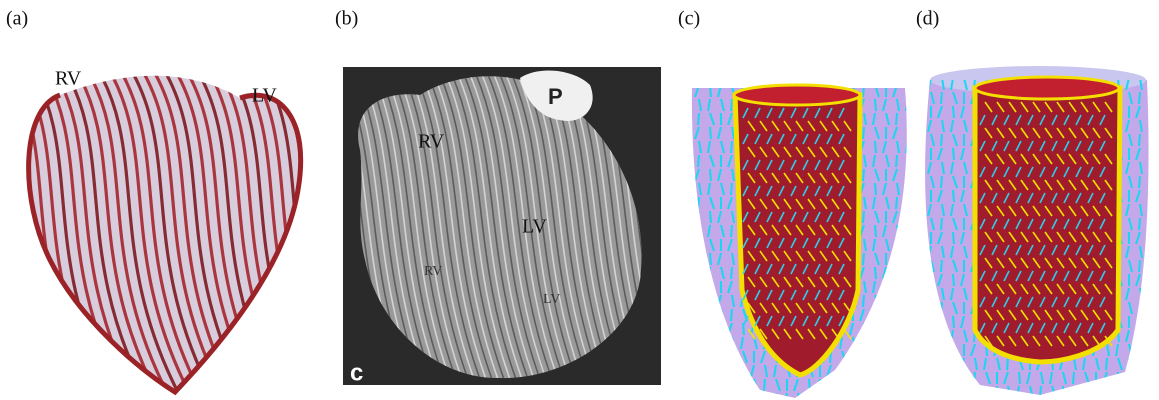 The width and height of the screenshot is (1159, 400). I want to click on annotation: RV, so click(431, 142).